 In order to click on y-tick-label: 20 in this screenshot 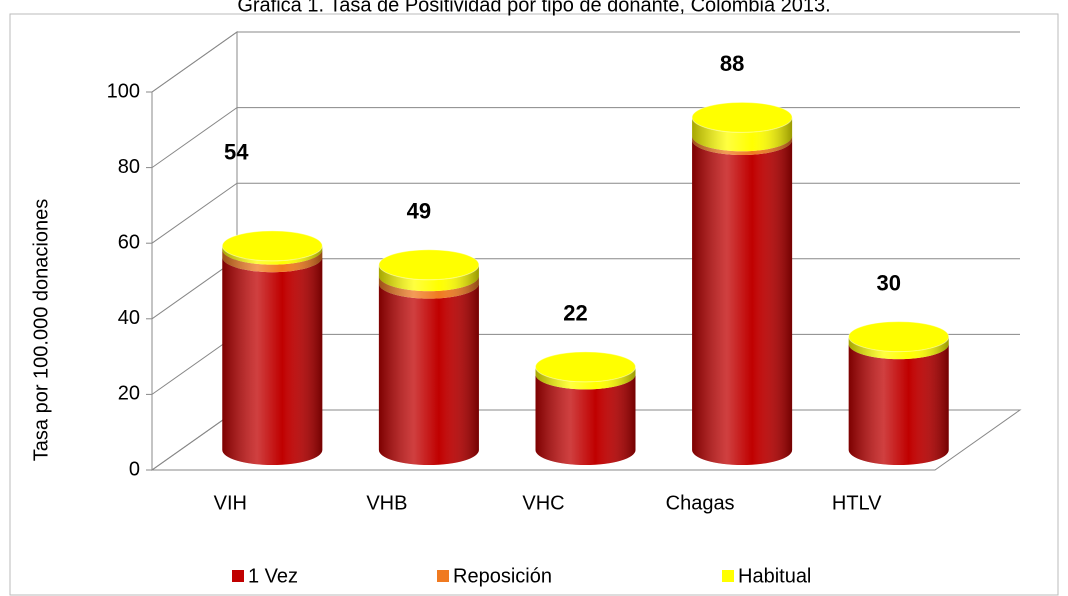, I will do `click(129, 394)`.